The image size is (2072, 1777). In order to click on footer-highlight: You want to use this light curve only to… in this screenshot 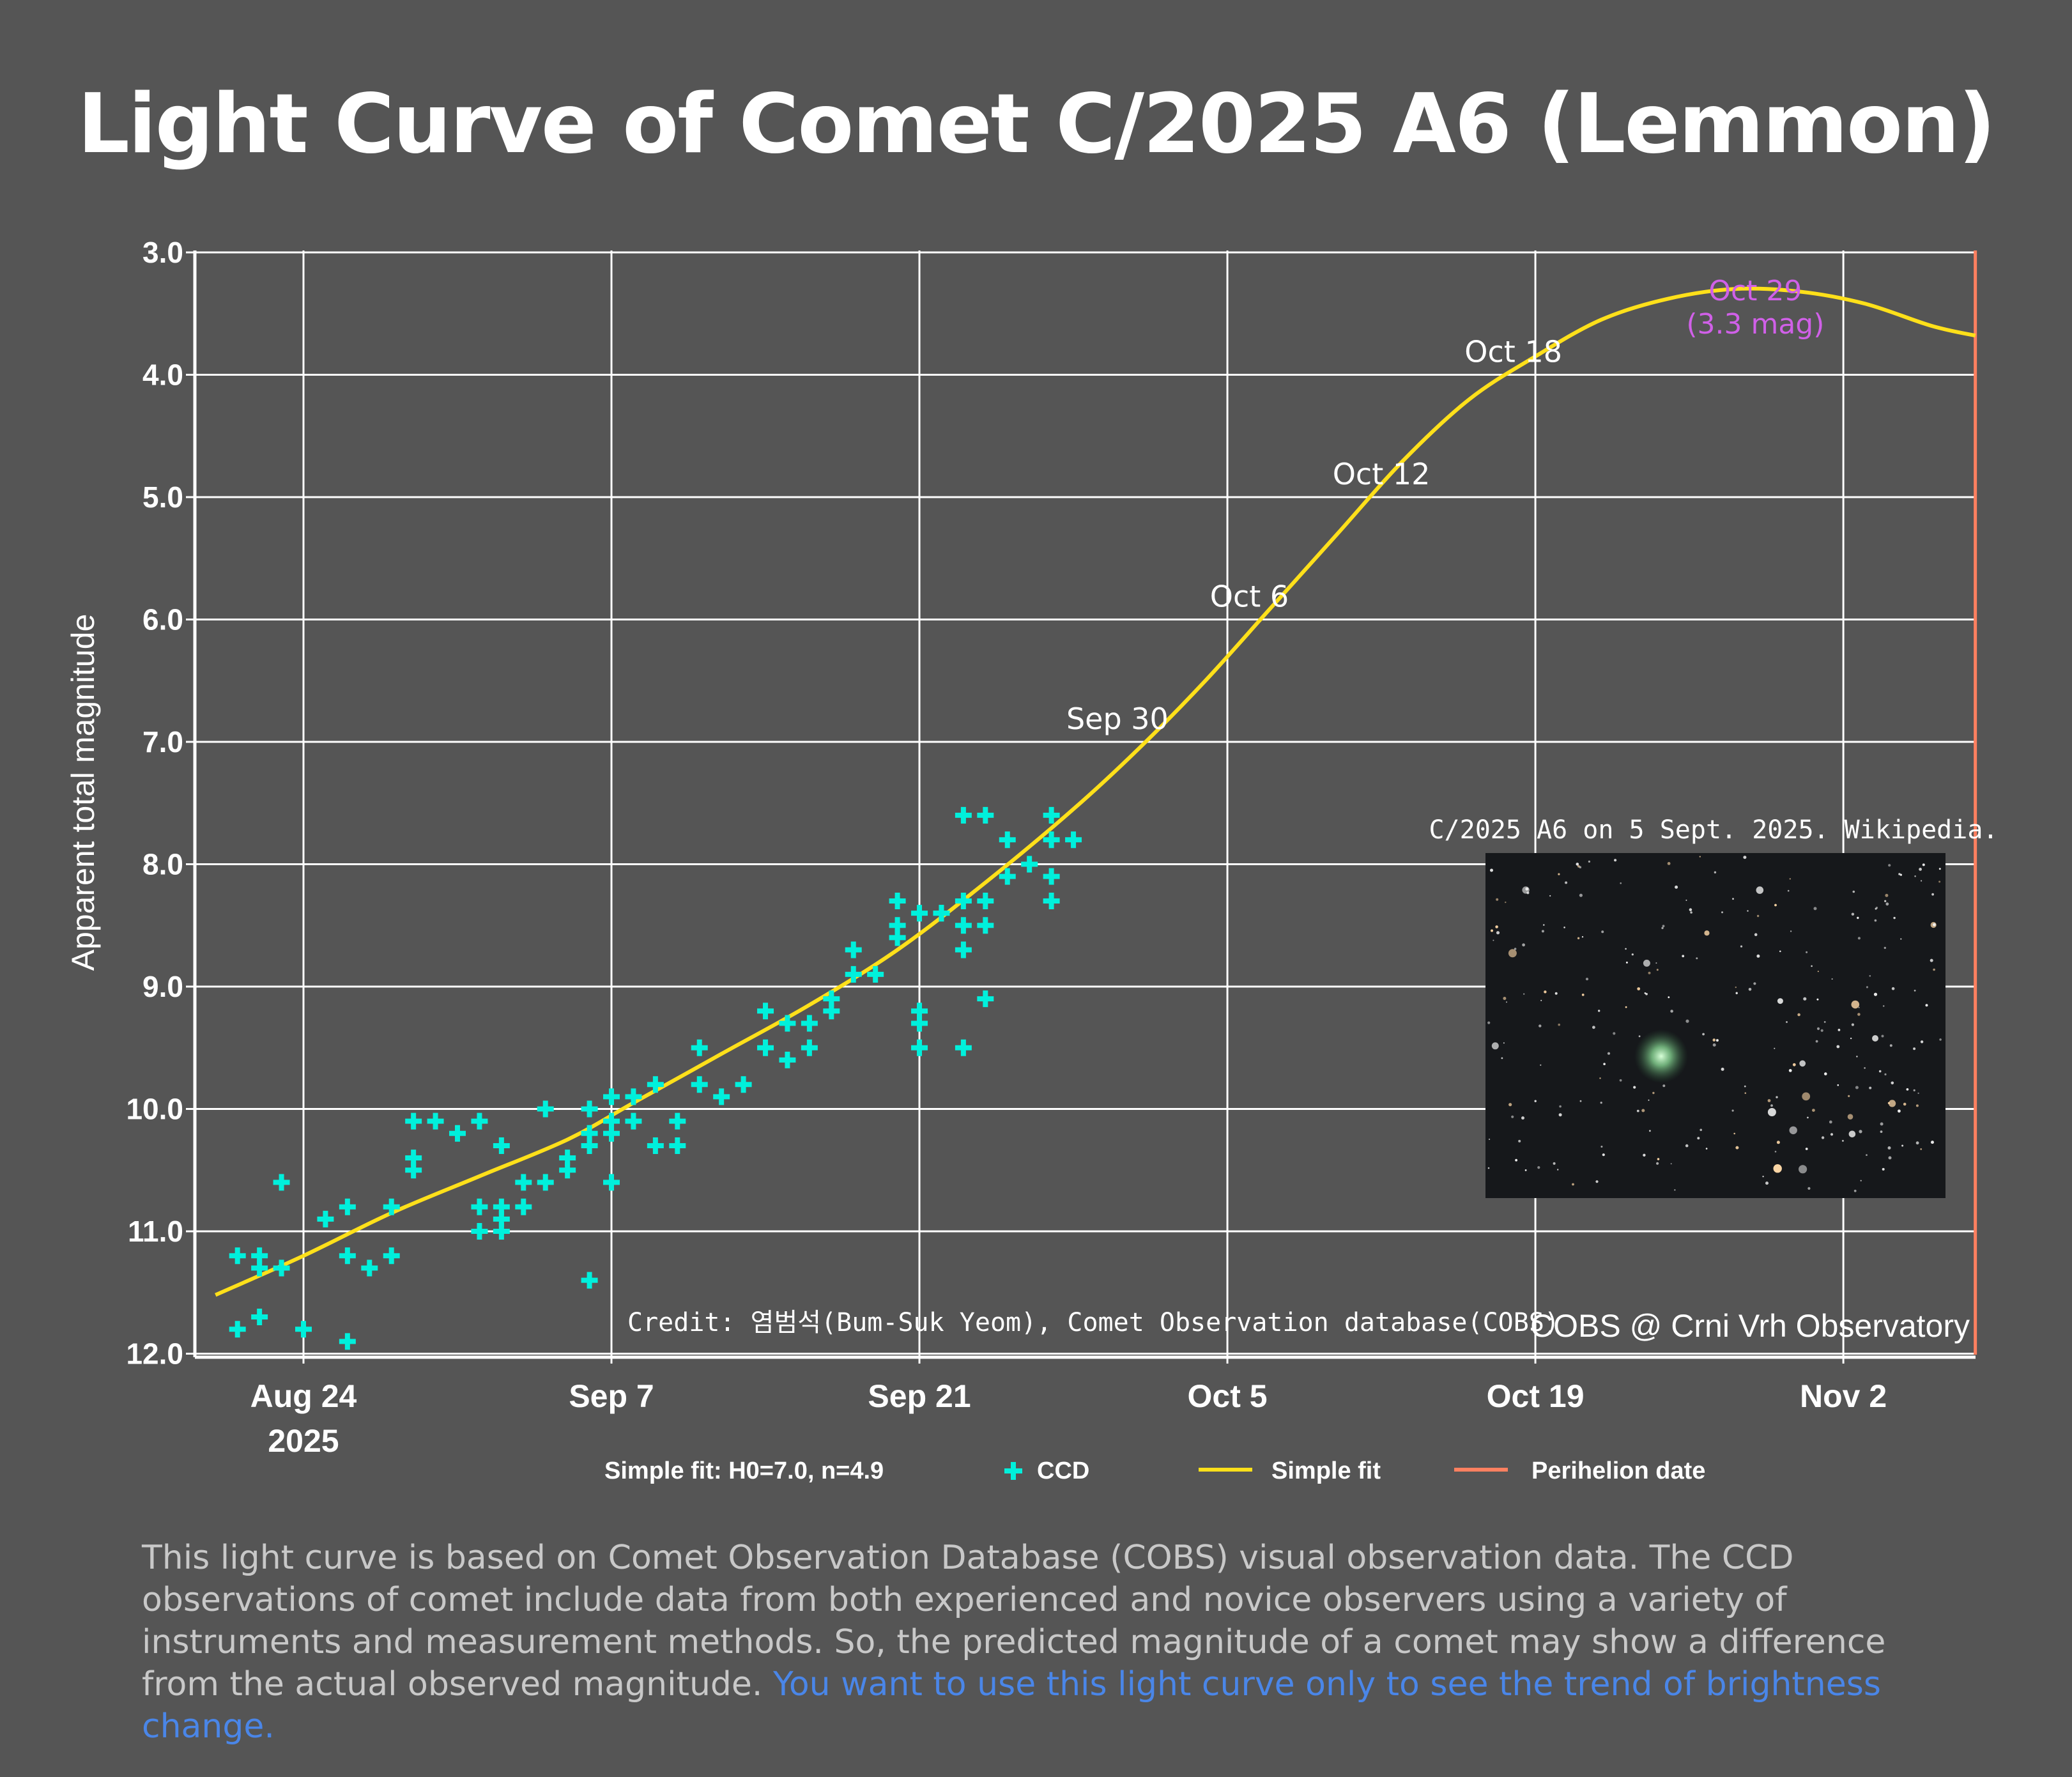, I will do `click(1011, 1705)`.